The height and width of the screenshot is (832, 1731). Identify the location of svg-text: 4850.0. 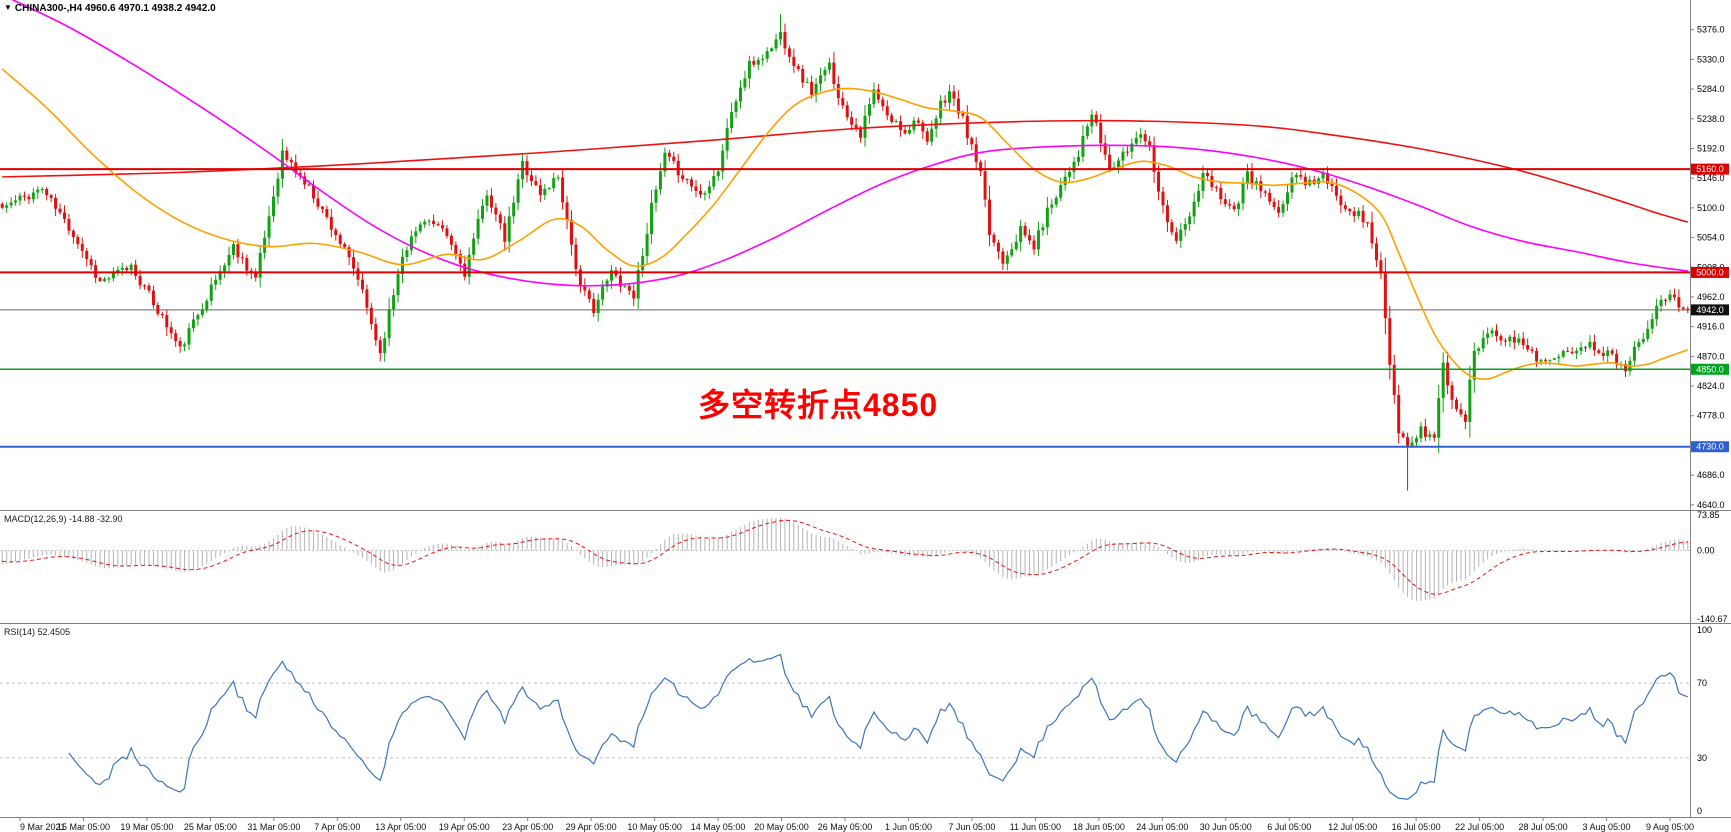
(1710, 369).